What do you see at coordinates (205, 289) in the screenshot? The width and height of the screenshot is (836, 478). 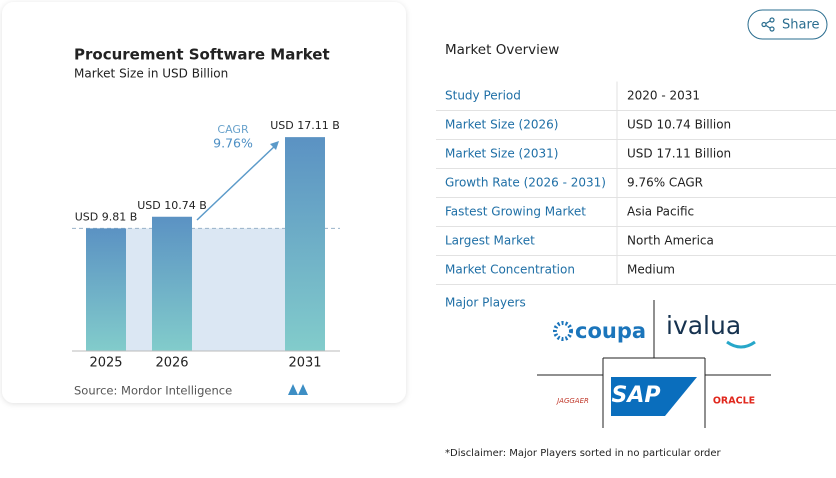 I see `reference-area` at bounding box center [205, 289].